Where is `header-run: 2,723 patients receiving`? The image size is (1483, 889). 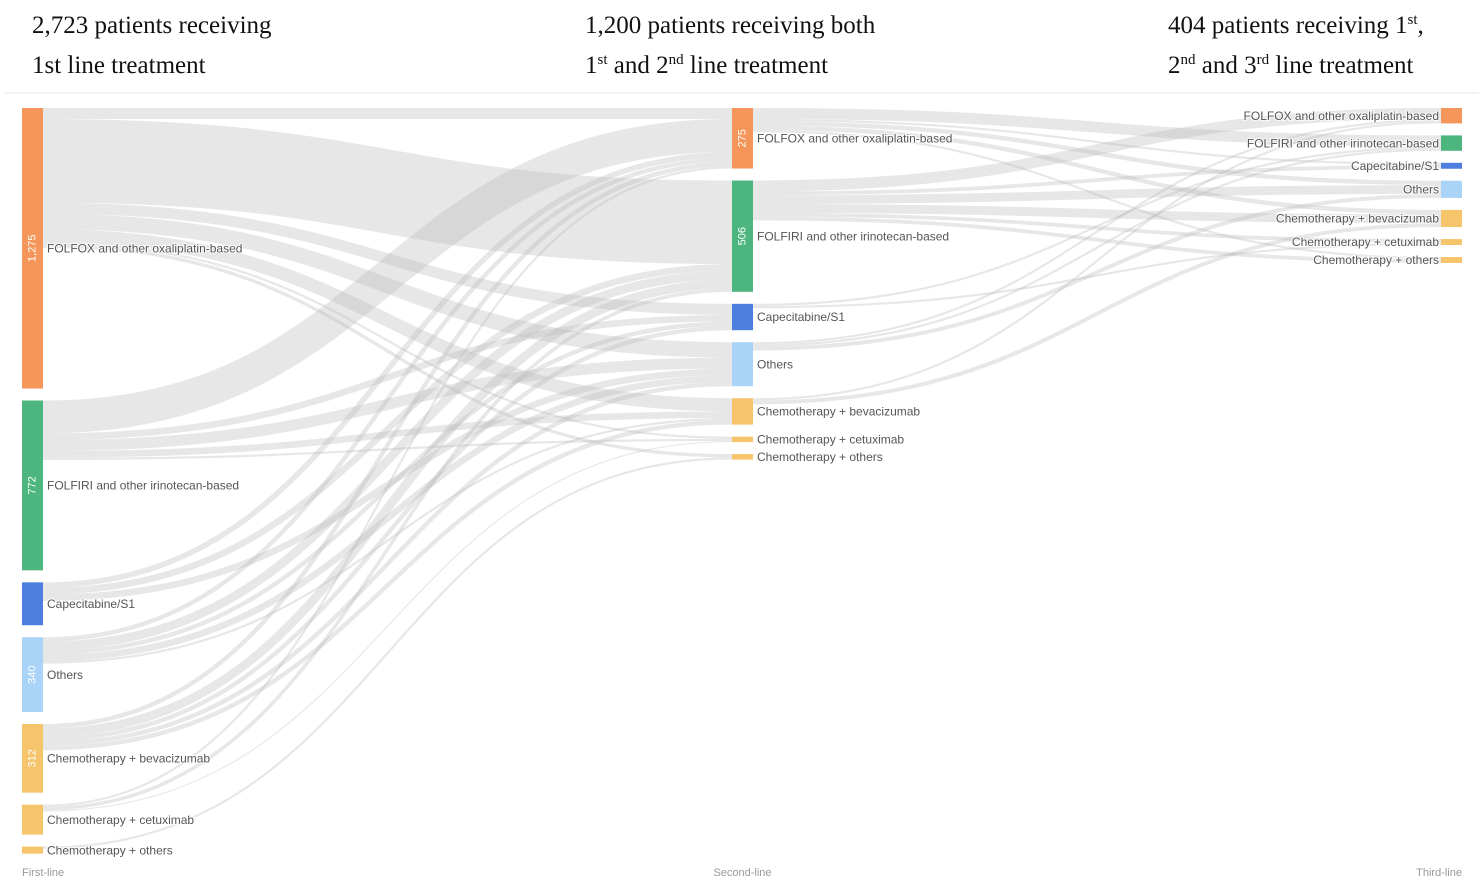 header-run: 2,723 patients receiving is located at coordinates (152, 25).